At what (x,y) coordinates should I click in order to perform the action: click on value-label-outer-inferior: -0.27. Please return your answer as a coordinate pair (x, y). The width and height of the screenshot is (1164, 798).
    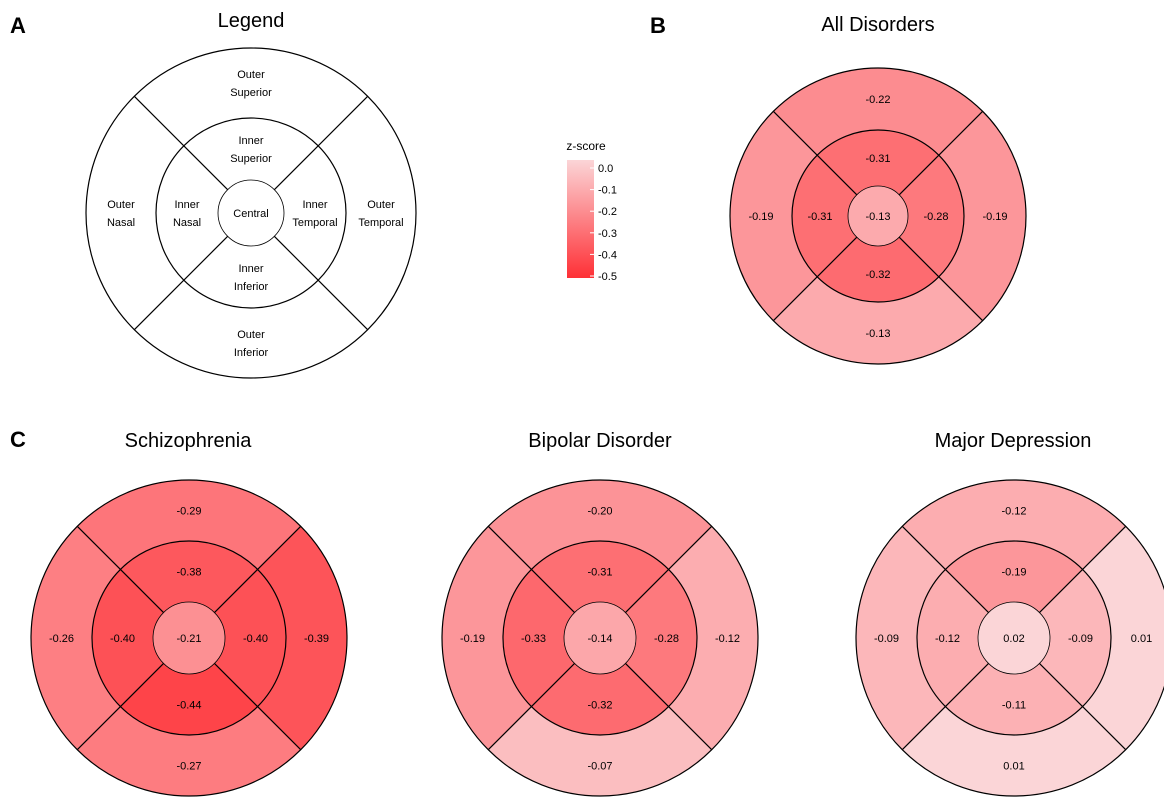
    Looking at the image, I should click on (188, 767).